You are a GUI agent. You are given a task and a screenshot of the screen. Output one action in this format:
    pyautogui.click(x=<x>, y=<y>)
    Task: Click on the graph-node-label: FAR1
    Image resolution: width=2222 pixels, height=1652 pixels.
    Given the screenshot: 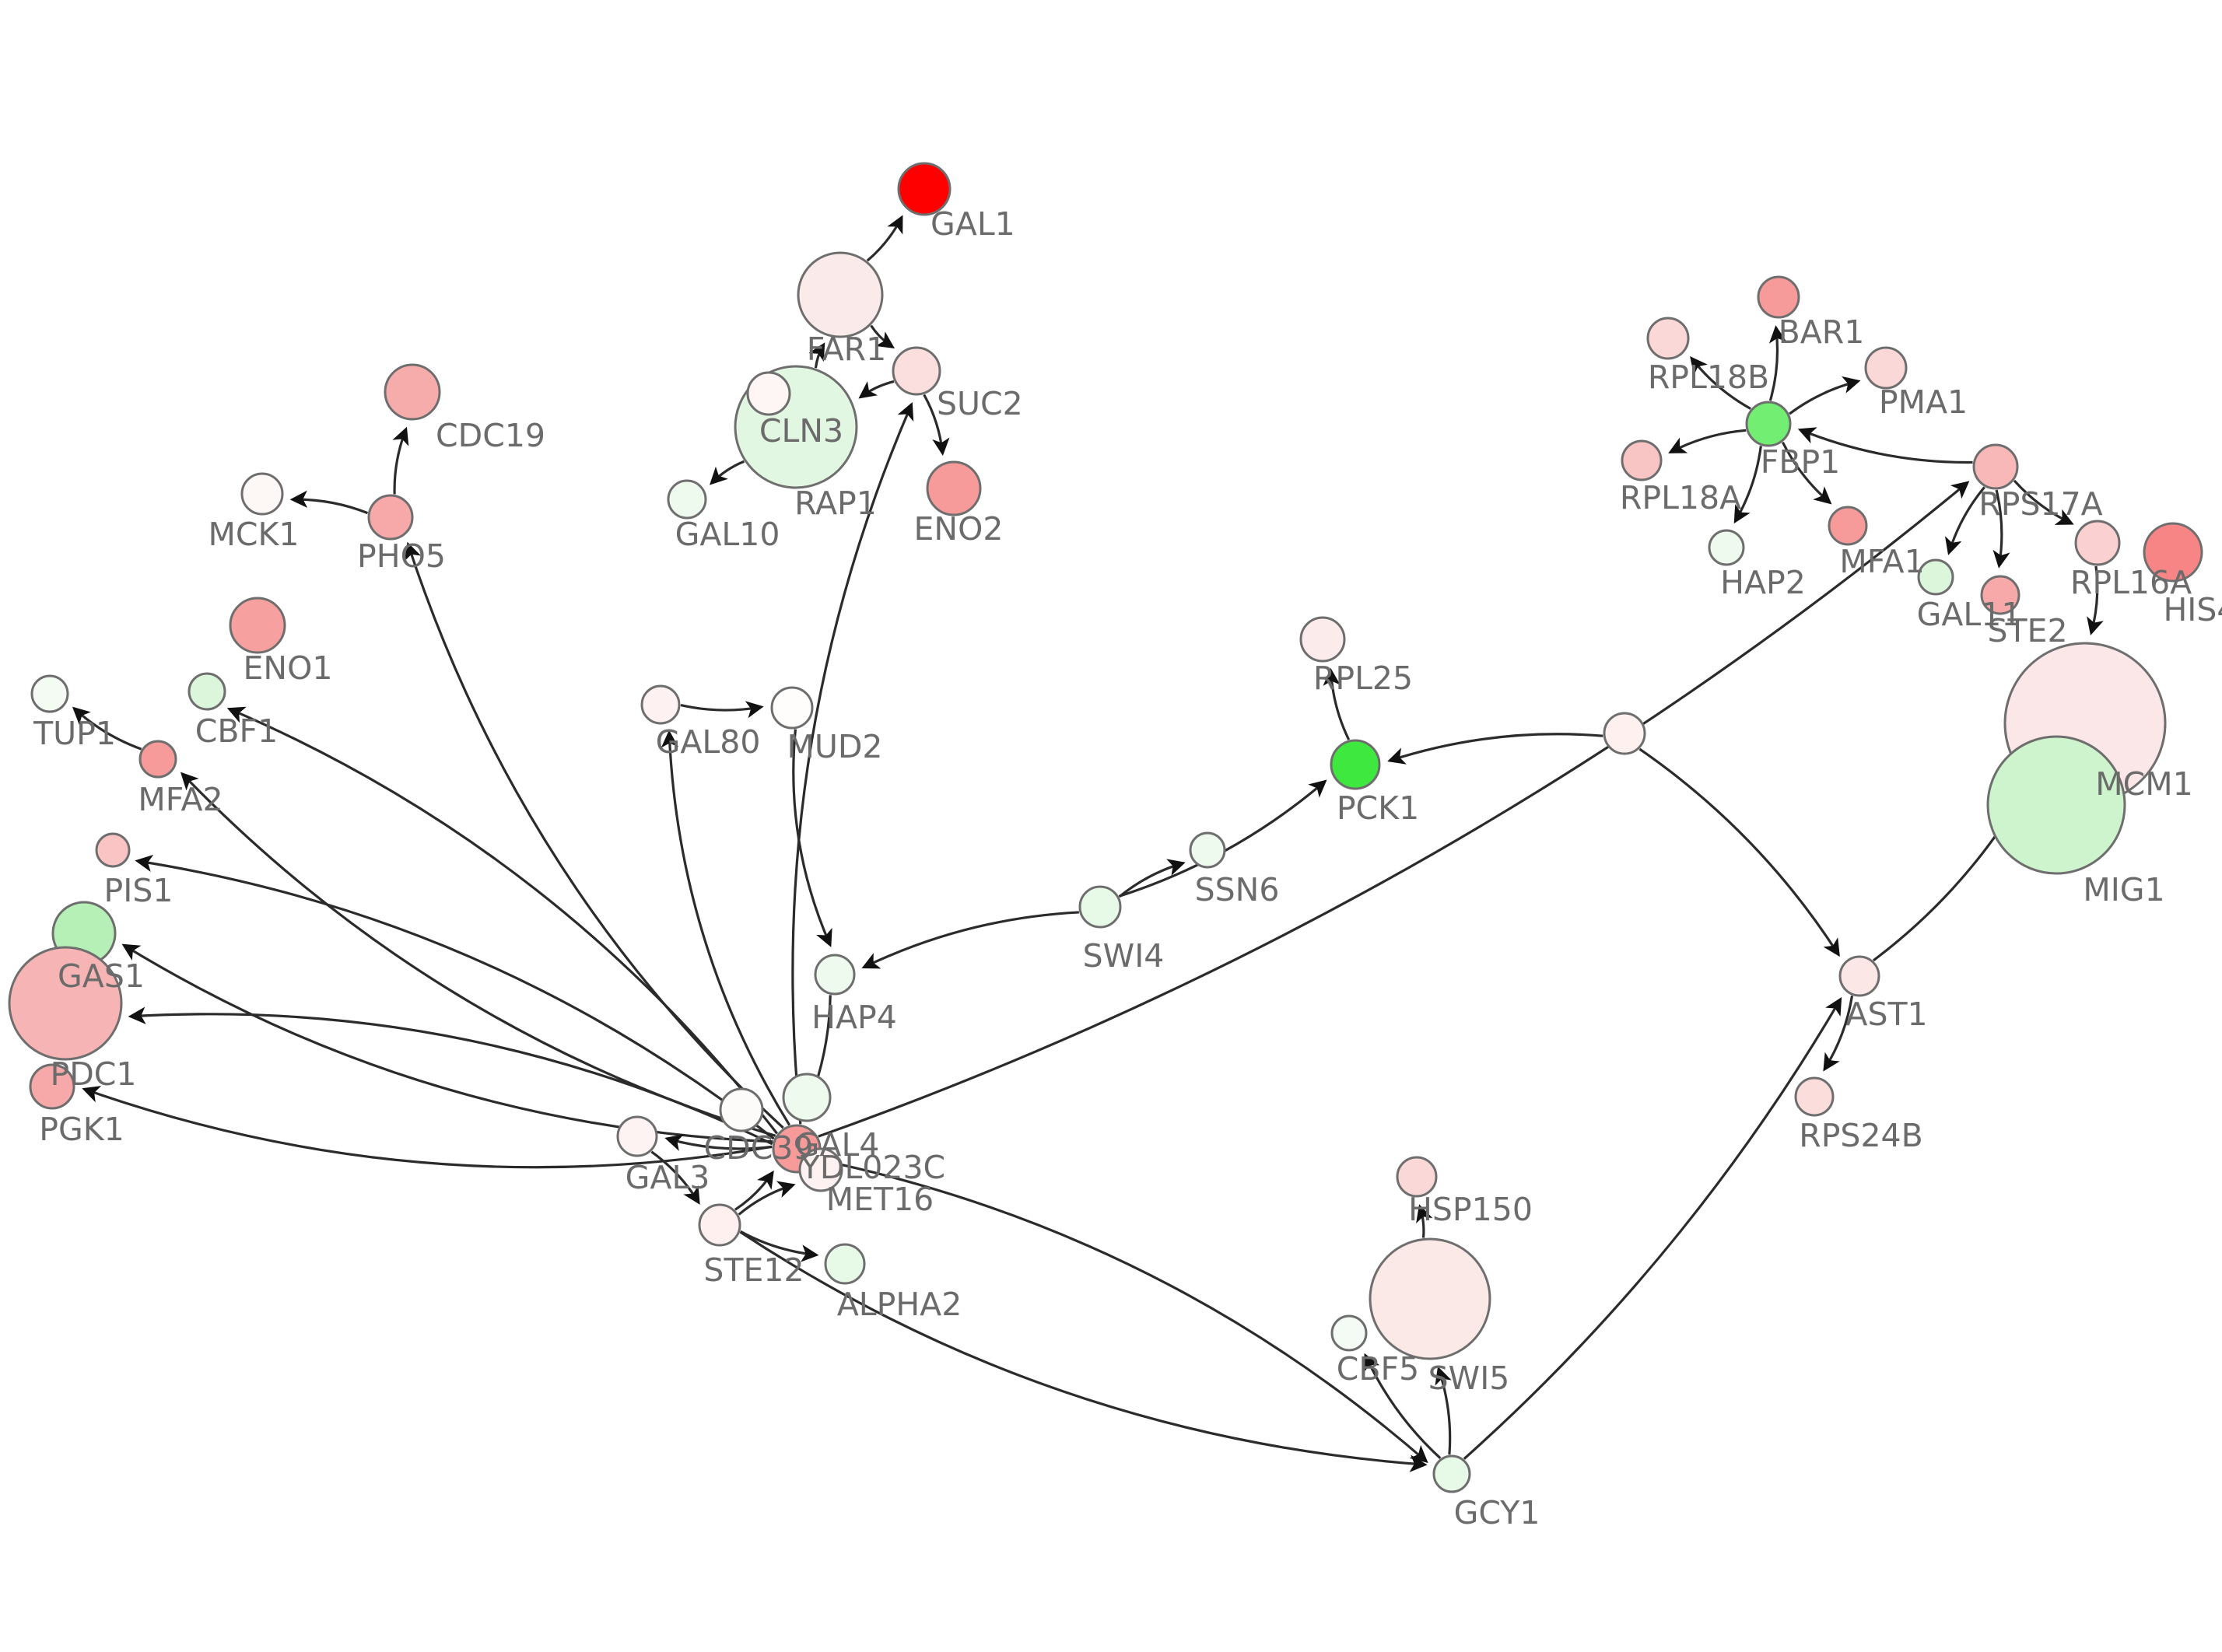 What is the action you would take?
    pyautogui.click(x=846, y=350)
    